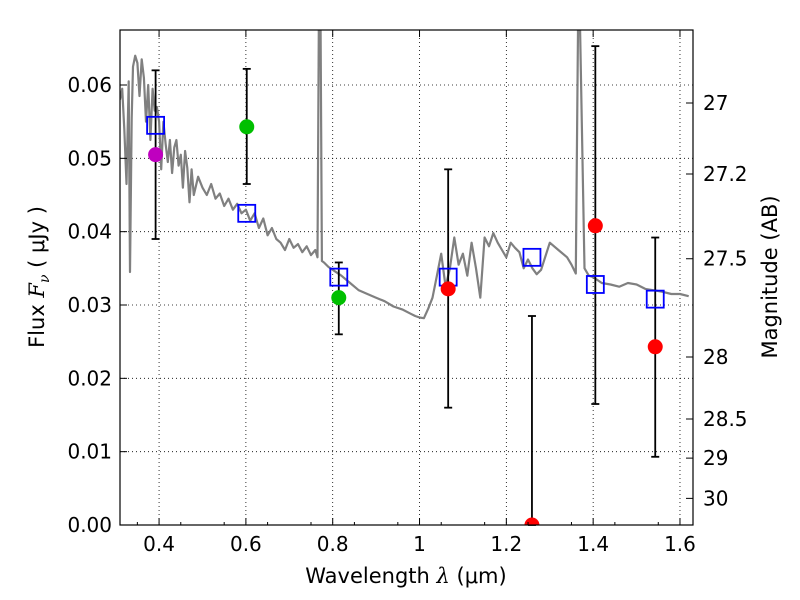 Image resolution: width=800 pixels, height=600 pixels. What do you see at coordinates (715, 458) in the screenshot?
I see `mag-tick-label: 29` at bounding box center [715, 458].